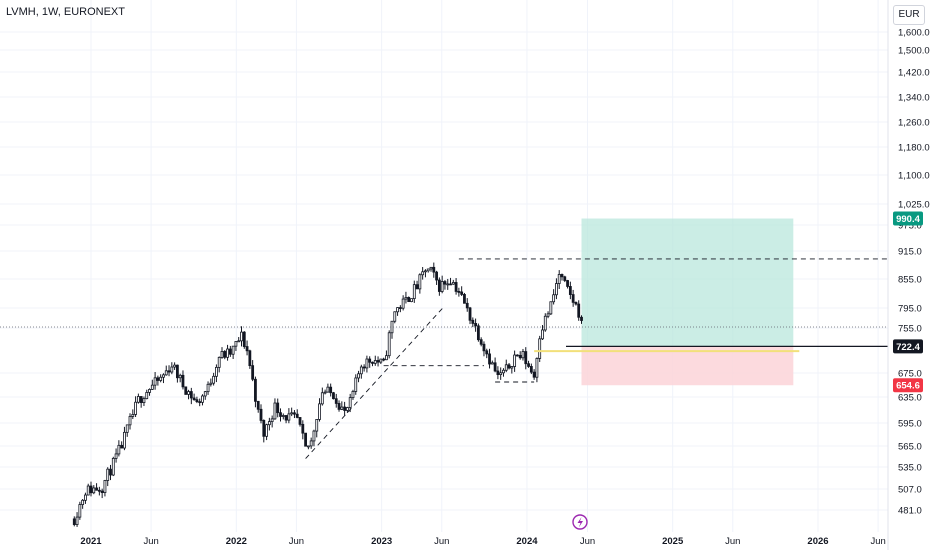 Image resolution: width=932 pixels, height=550 pixels. What do you see at coordinates (381, 541) in the screenshot?
I see `time-tick-label: 2023` at bounding box center [381, 541].